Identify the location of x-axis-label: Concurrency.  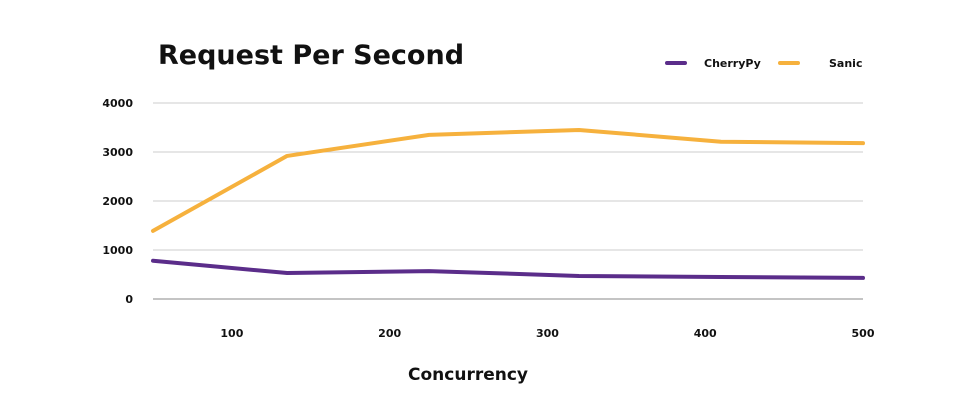
(468, 375).